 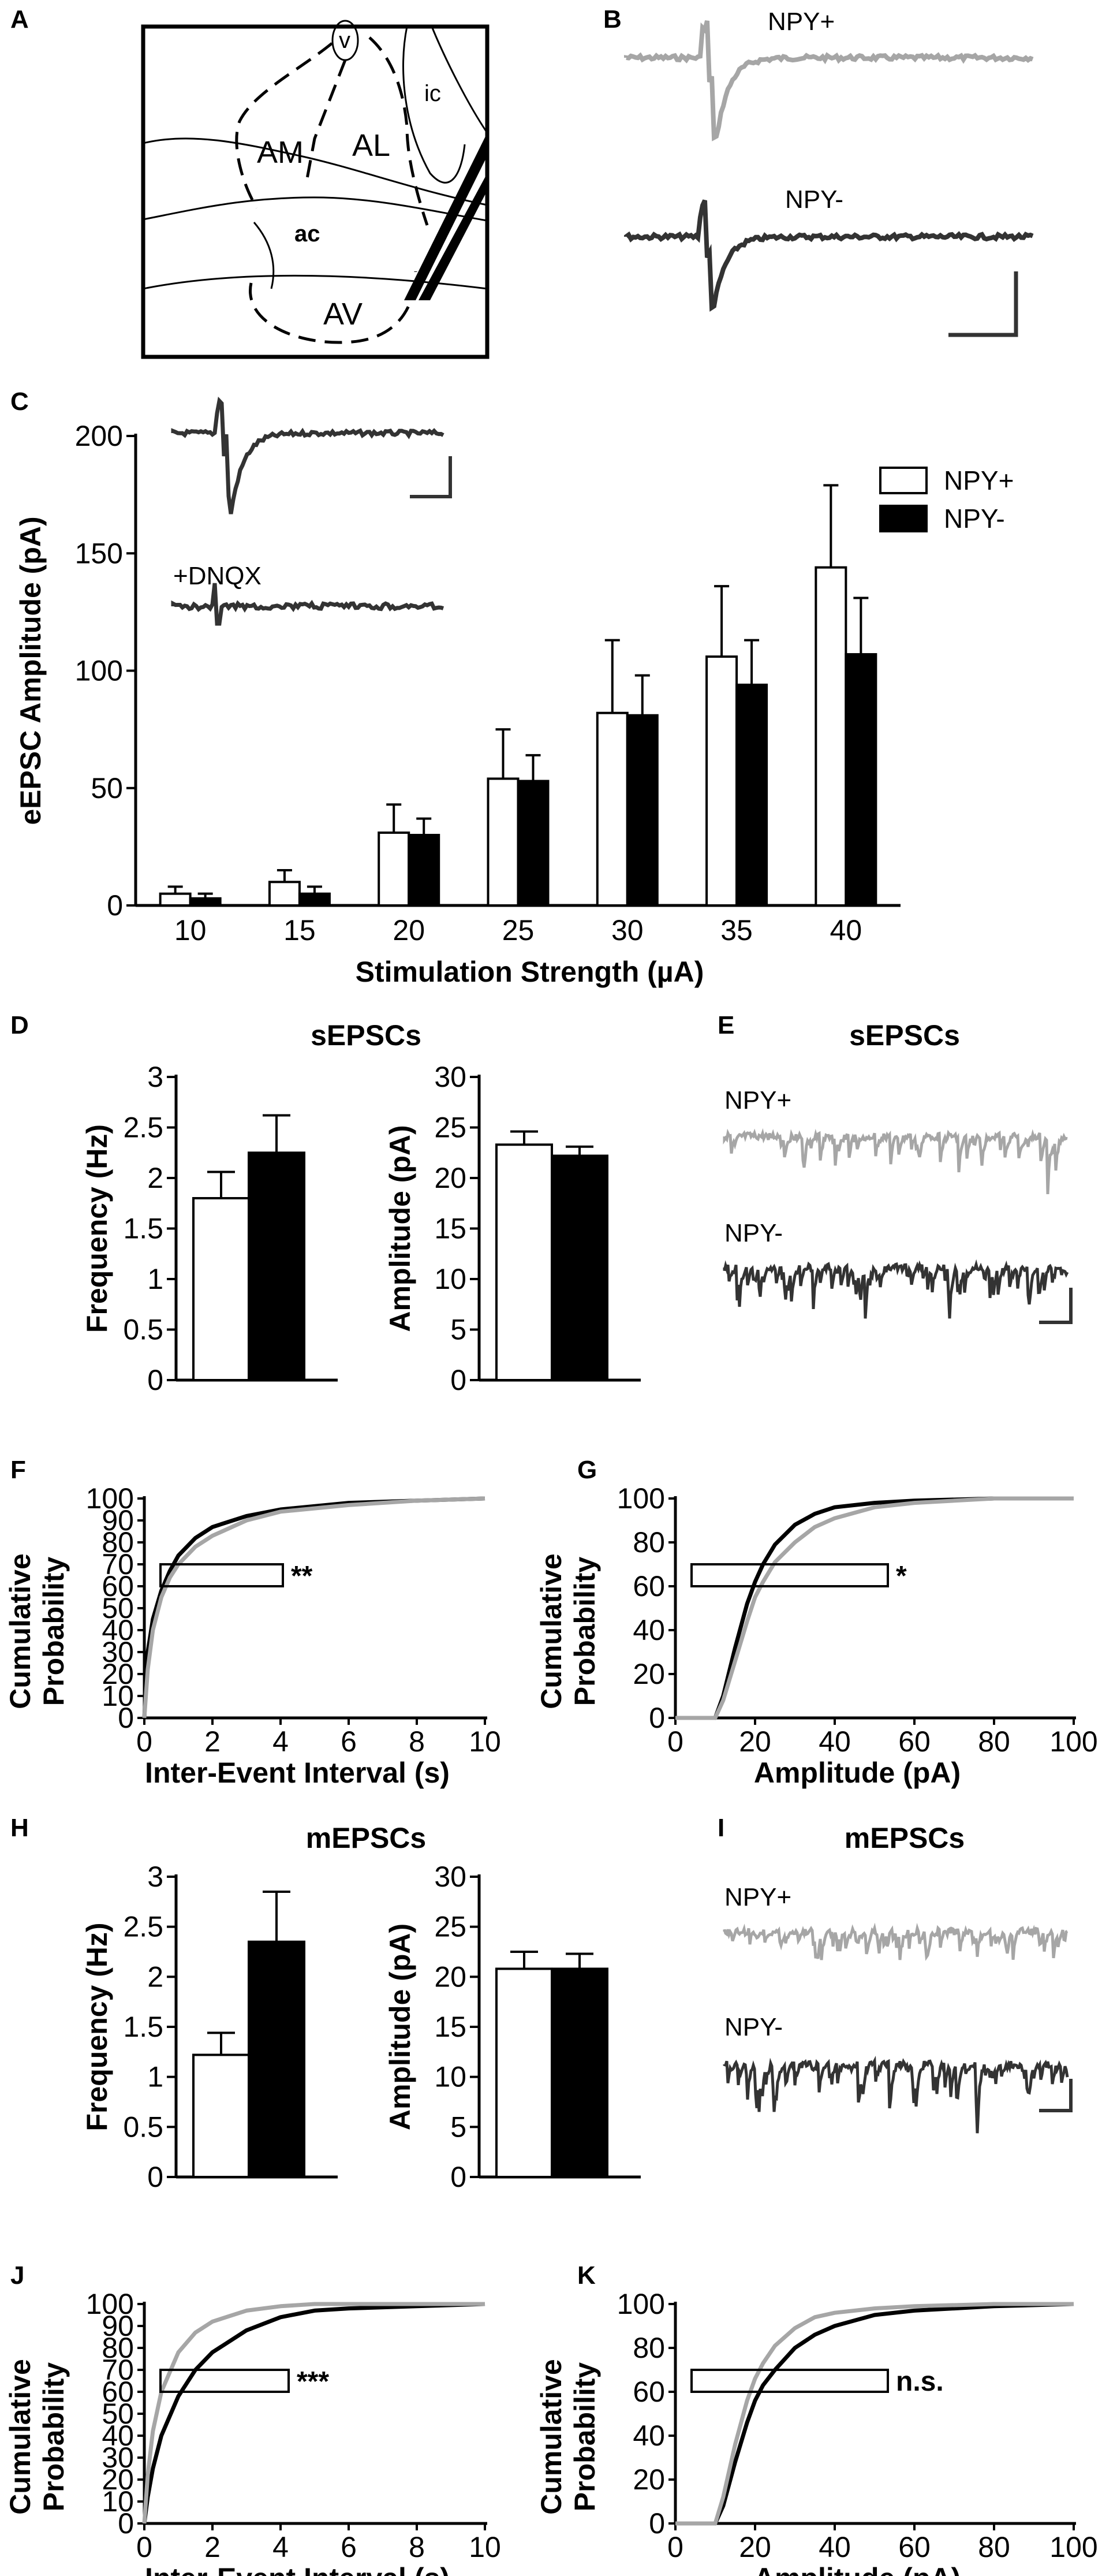 I want to click on mepsc-amp-cdf-y-tick-label: 20, so click(x=649, y=2479).